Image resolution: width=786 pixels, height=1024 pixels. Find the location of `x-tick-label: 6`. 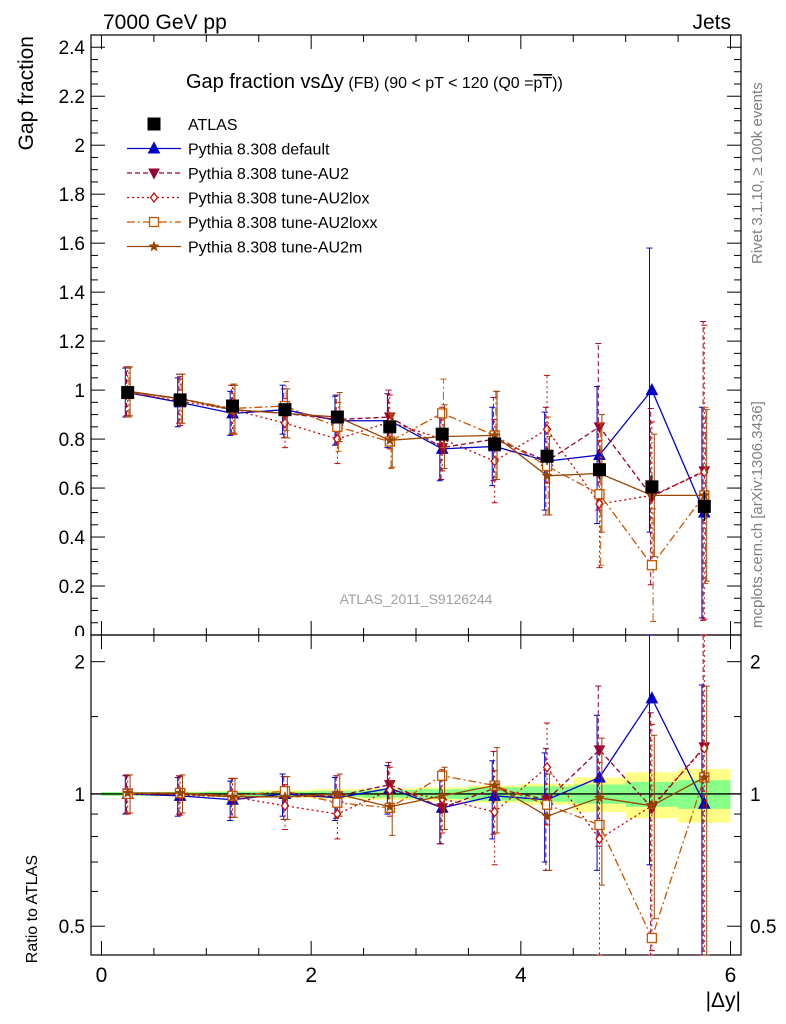

x-tick-label: 6 is located at coordinates (731, 975).